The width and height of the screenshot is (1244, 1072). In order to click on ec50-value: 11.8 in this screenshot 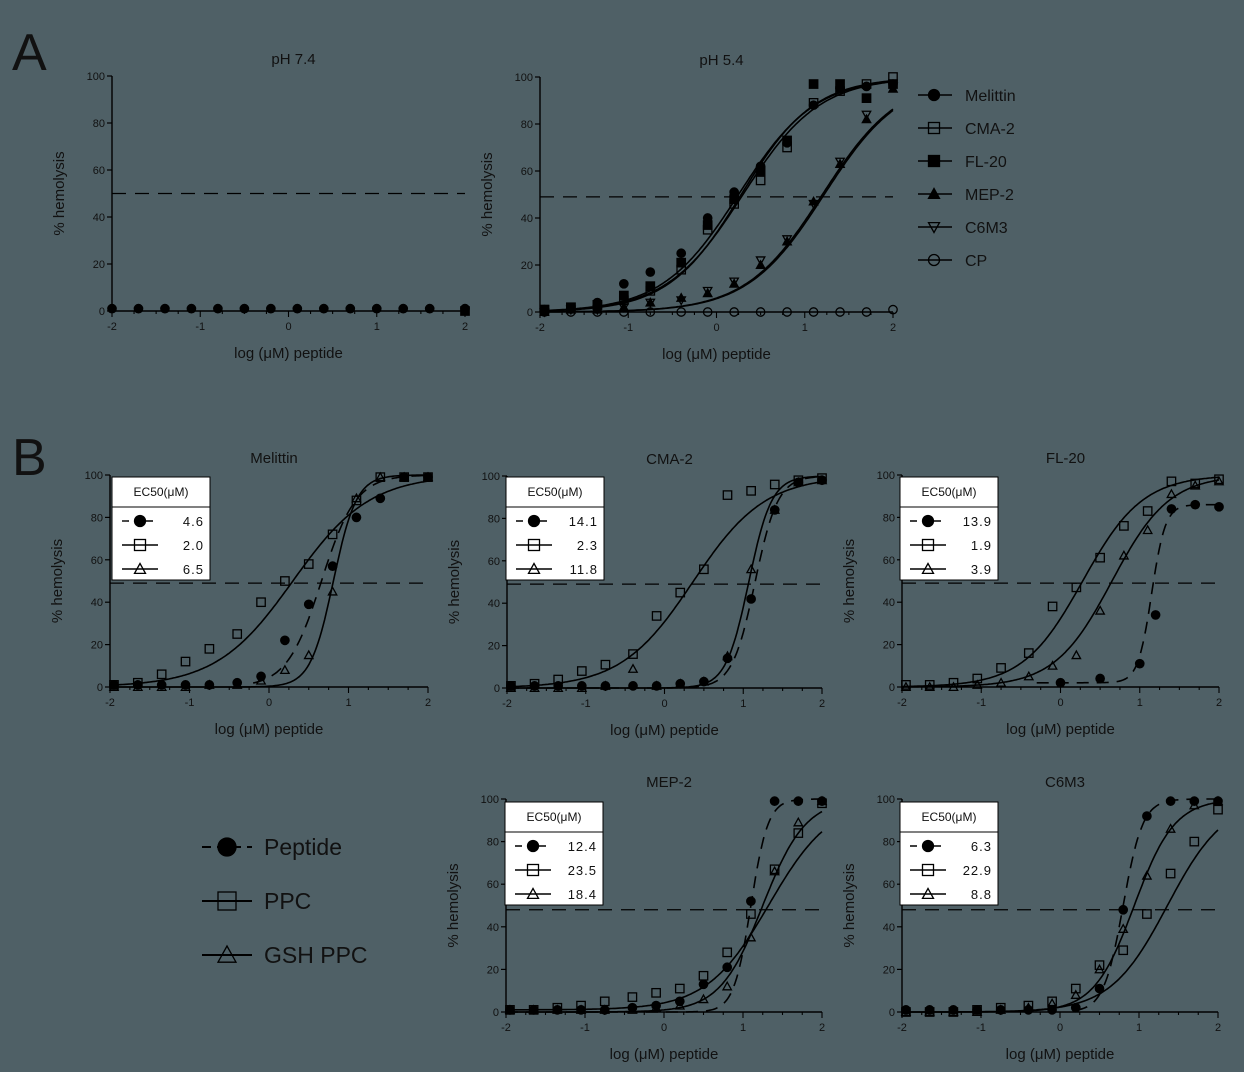, I will do `click(584, 569)`.